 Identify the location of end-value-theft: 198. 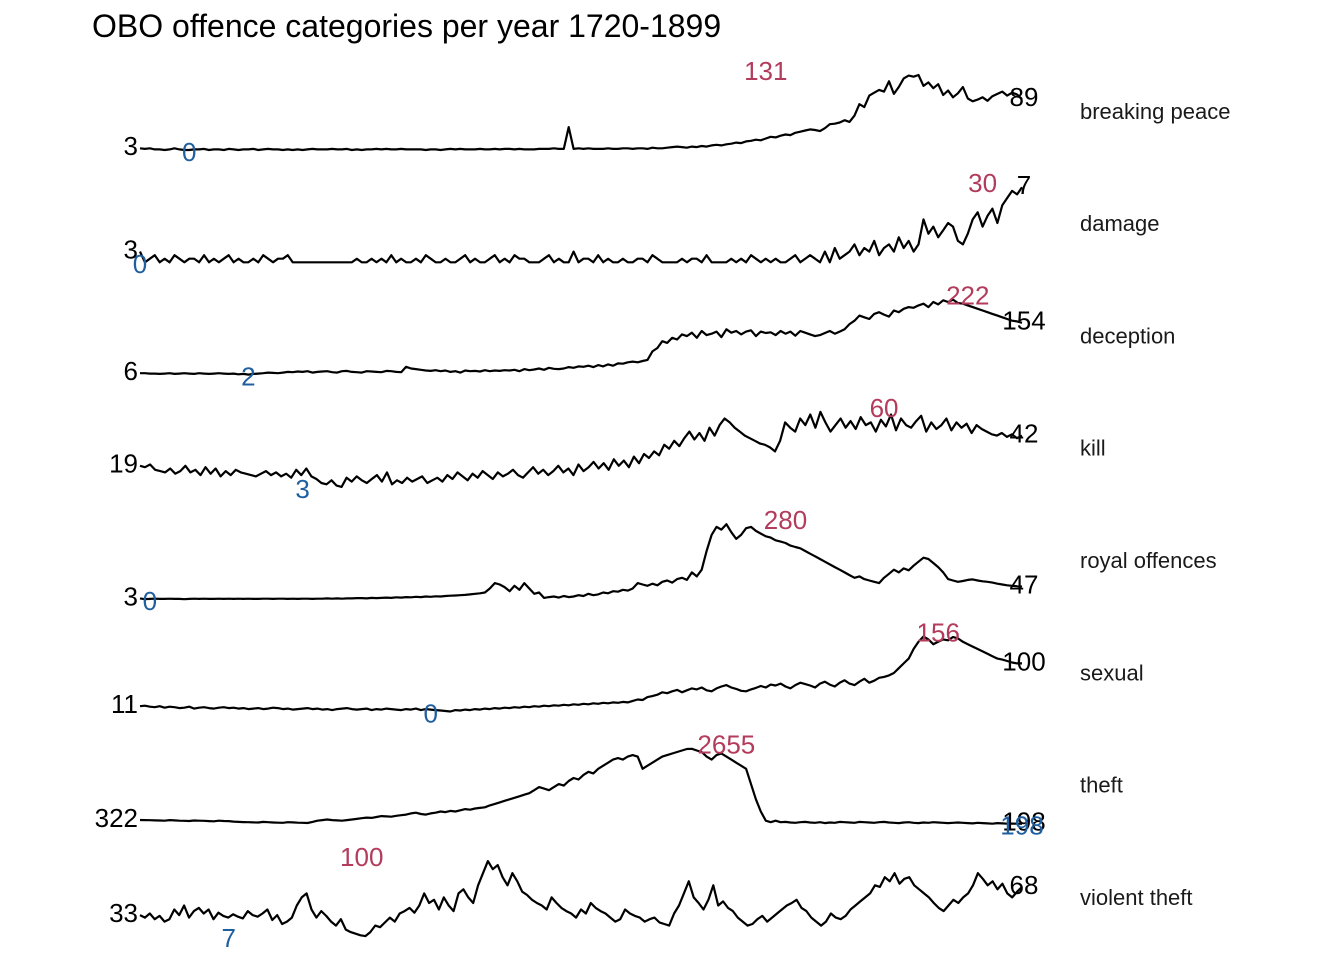
(1023, 822).